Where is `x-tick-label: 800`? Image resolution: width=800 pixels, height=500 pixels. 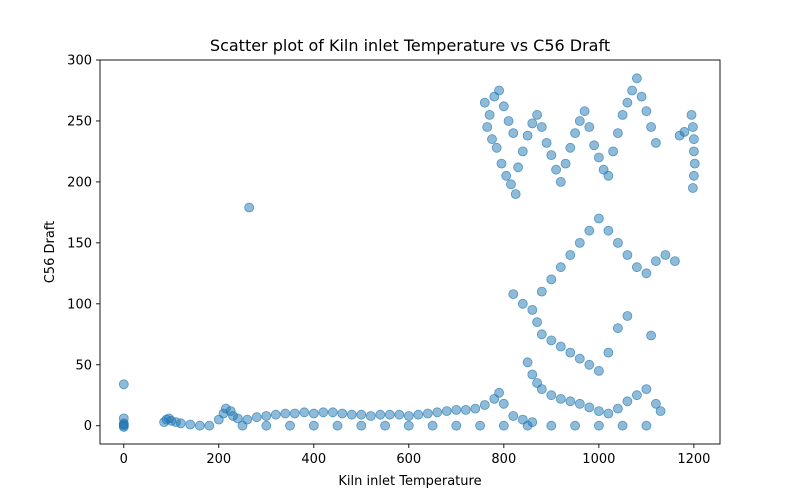 x-tick-label: 800 is located at coordinates (503, 459).